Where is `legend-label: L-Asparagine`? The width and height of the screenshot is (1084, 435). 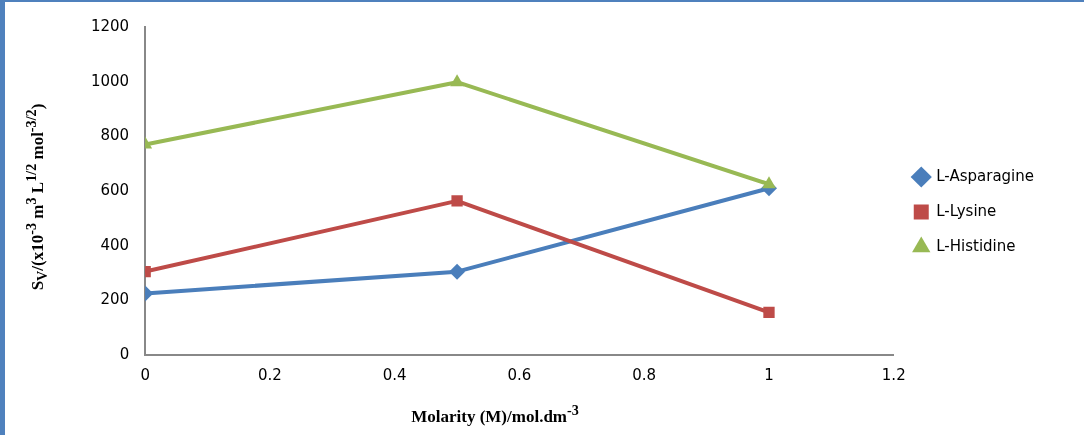 legend-label: L-Asparagine is located at coordinates (985, 175).